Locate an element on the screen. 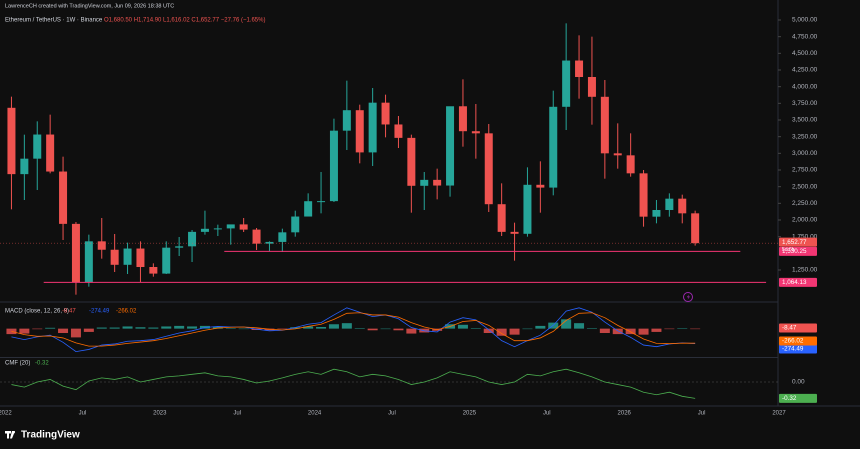 The image size is (860, 449). last-price-label: 1,652.77 is located at coordinates (794, 242).